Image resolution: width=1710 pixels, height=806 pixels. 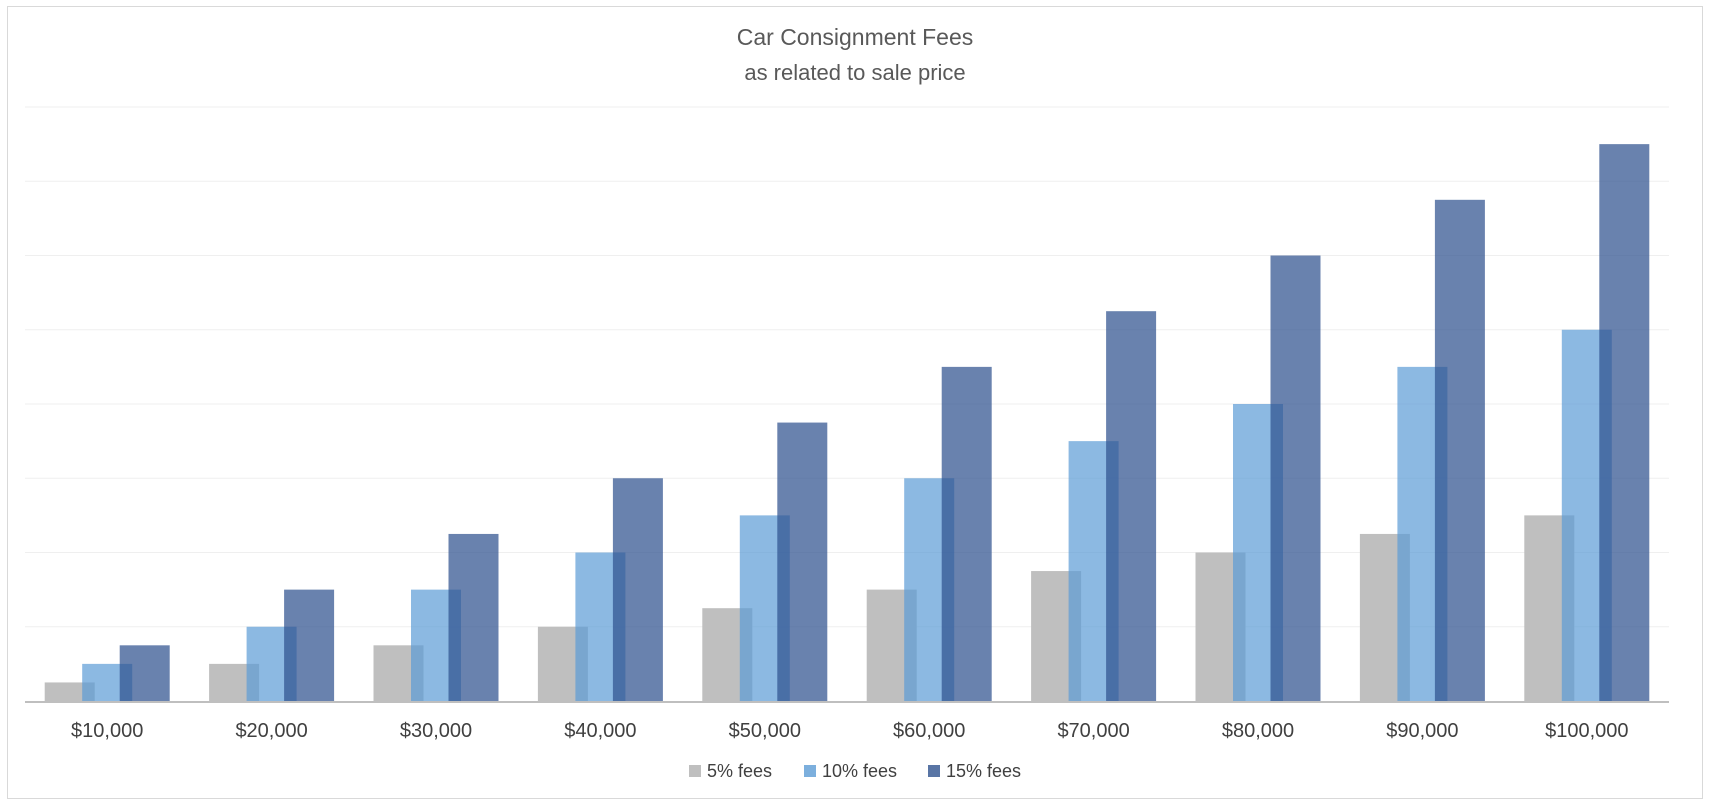 I want to click on x-tick-label: $90,000, so click(x=1422, y=731).